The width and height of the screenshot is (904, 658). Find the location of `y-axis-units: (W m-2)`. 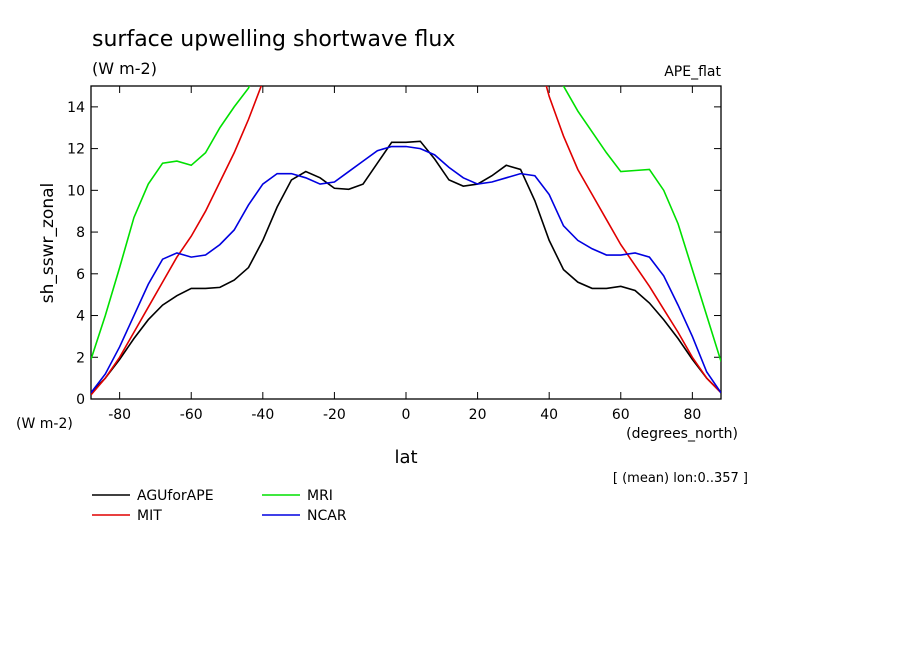

y-axis-units: (W m-2) is located at coordinates (44, 424).